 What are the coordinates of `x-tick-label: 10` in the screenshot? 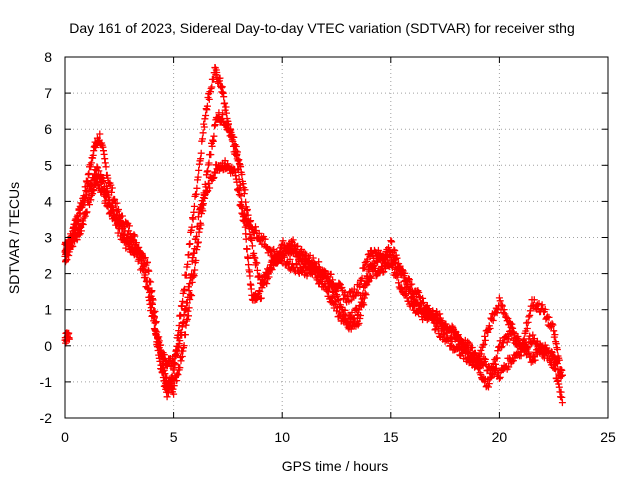 It's located at (282, 437).